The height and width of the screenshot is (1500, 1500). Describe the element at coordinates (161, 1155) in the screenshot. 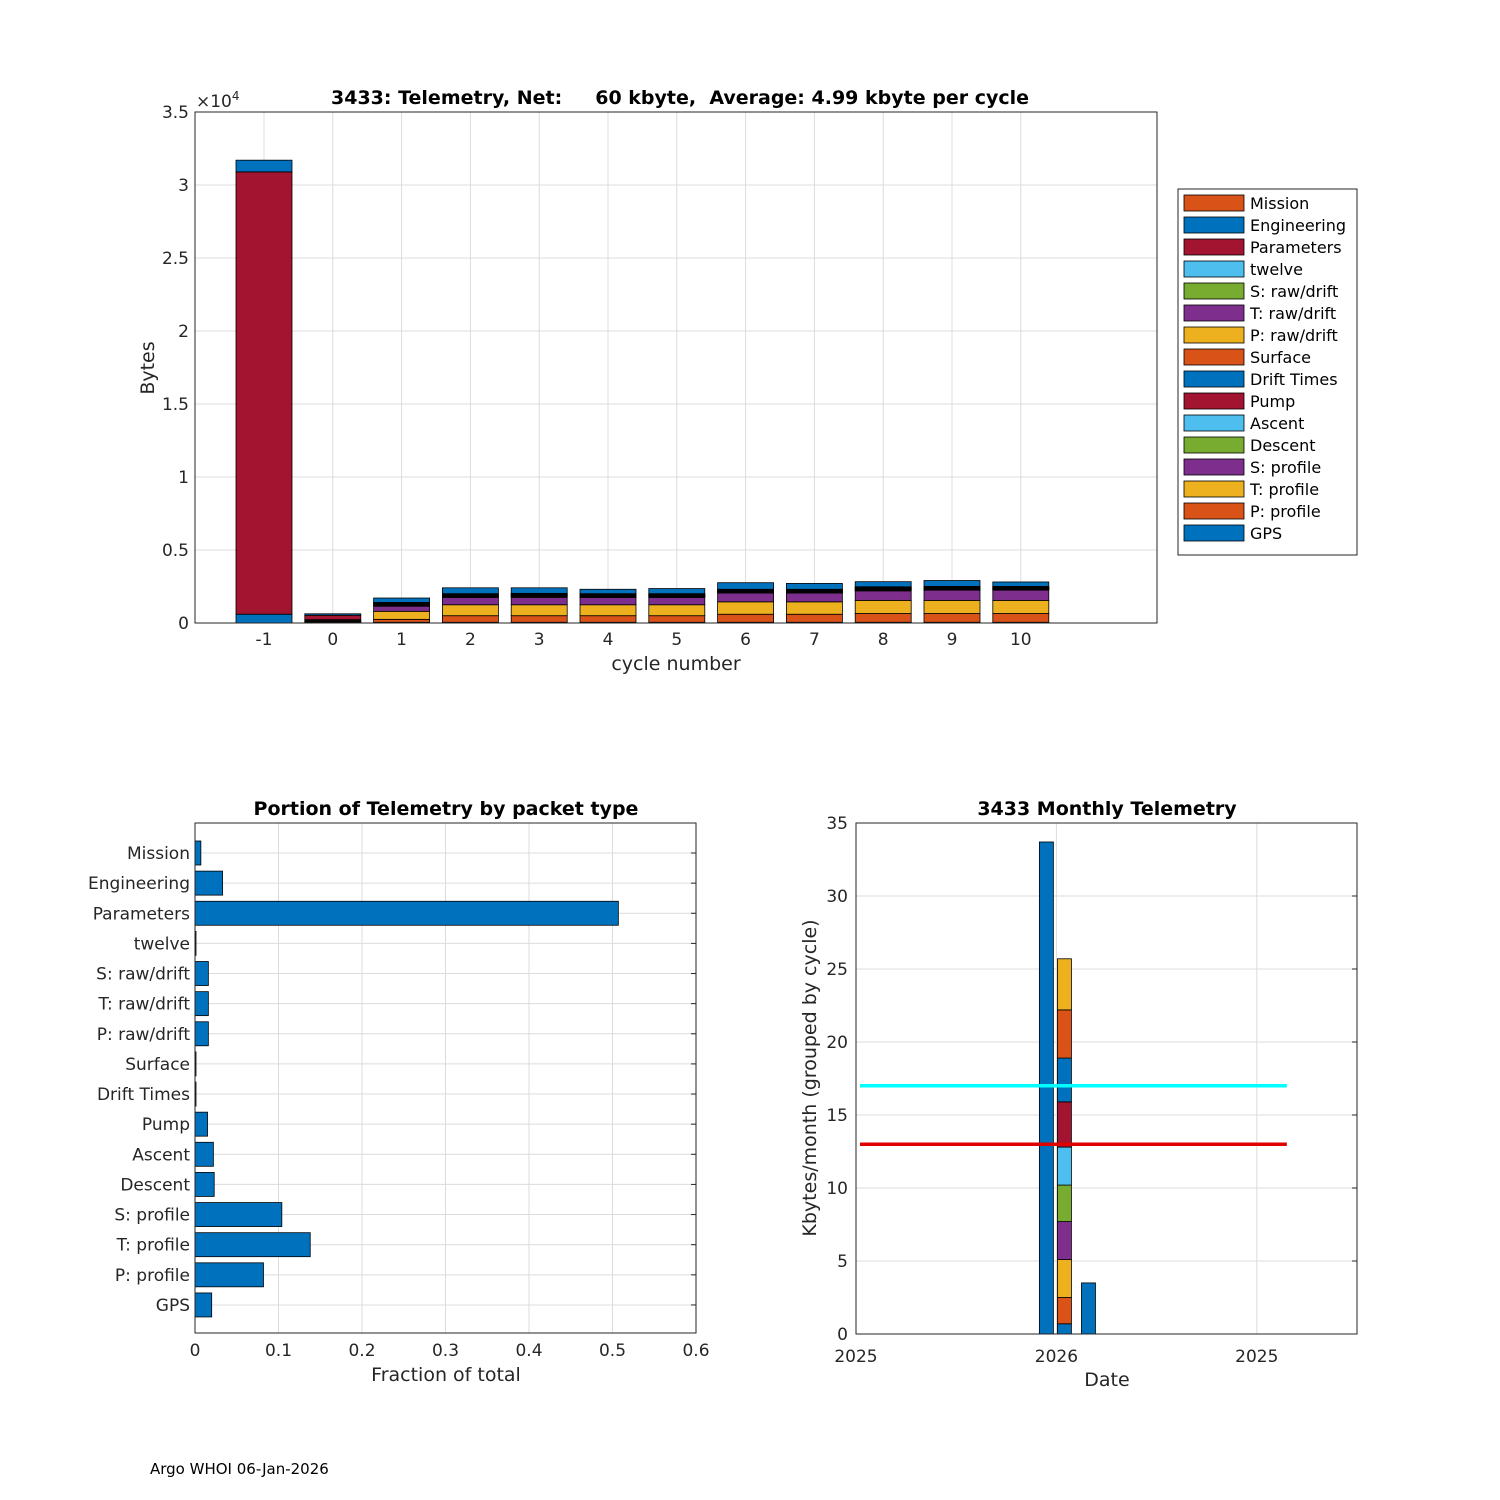

I see `bl-ytick-label: Ascent` at that location.